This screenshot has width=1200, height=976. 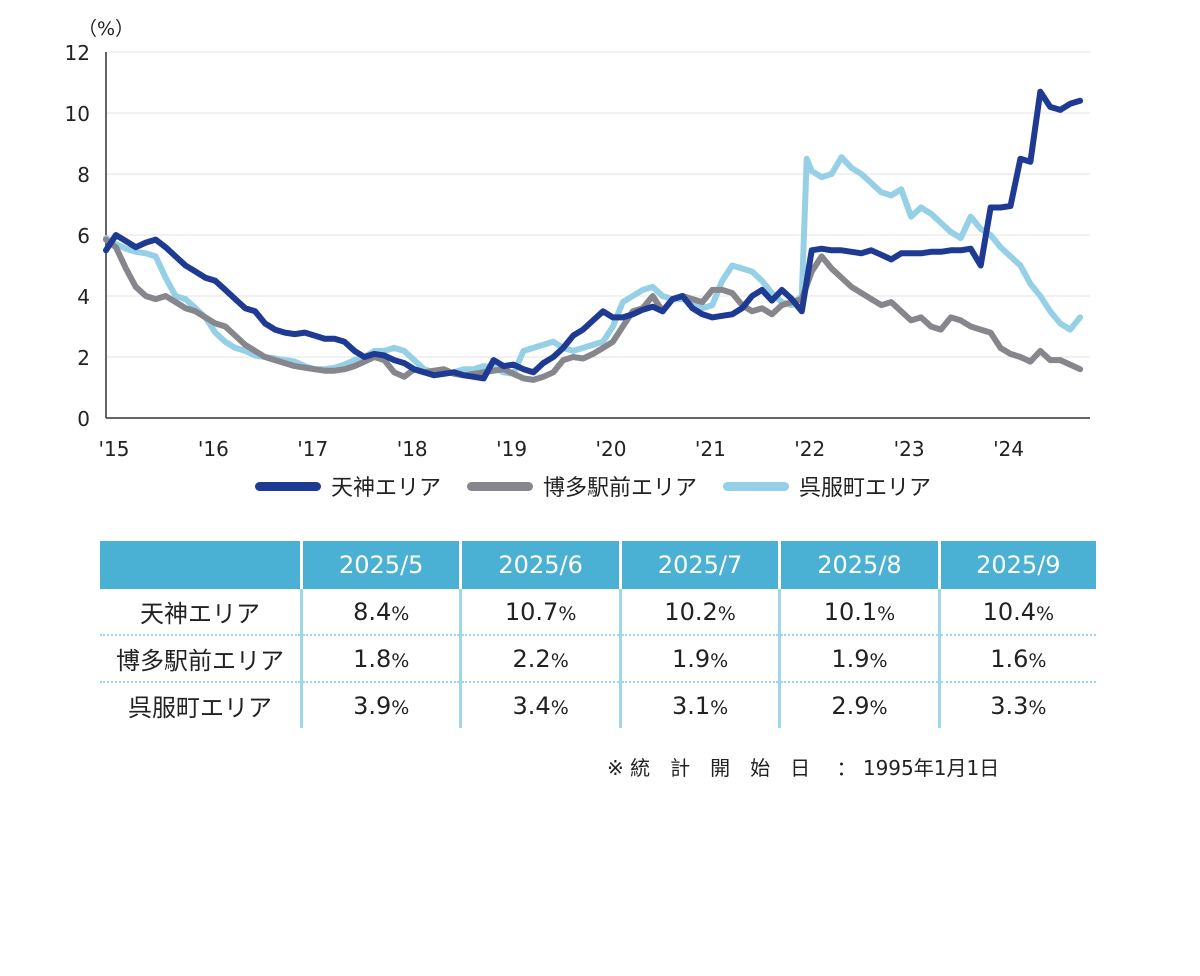 I want to click on table-cell: 10.2%, so click(x=699, y=612).